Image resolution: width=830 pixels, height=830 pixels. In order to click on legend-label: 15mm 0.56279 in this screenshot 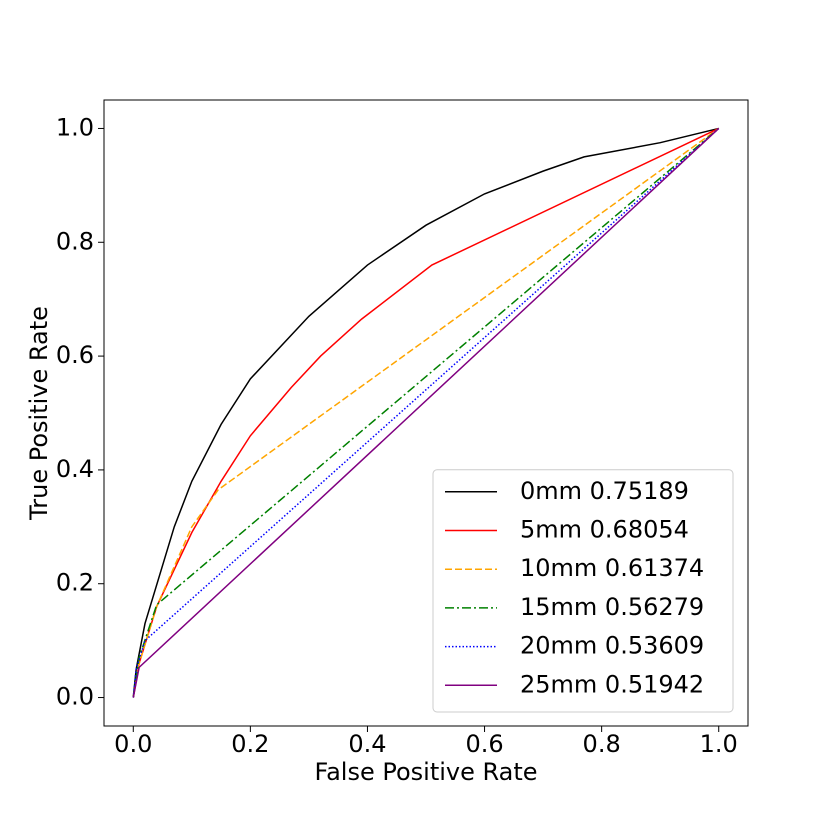, I will do `click(612, 607)`.